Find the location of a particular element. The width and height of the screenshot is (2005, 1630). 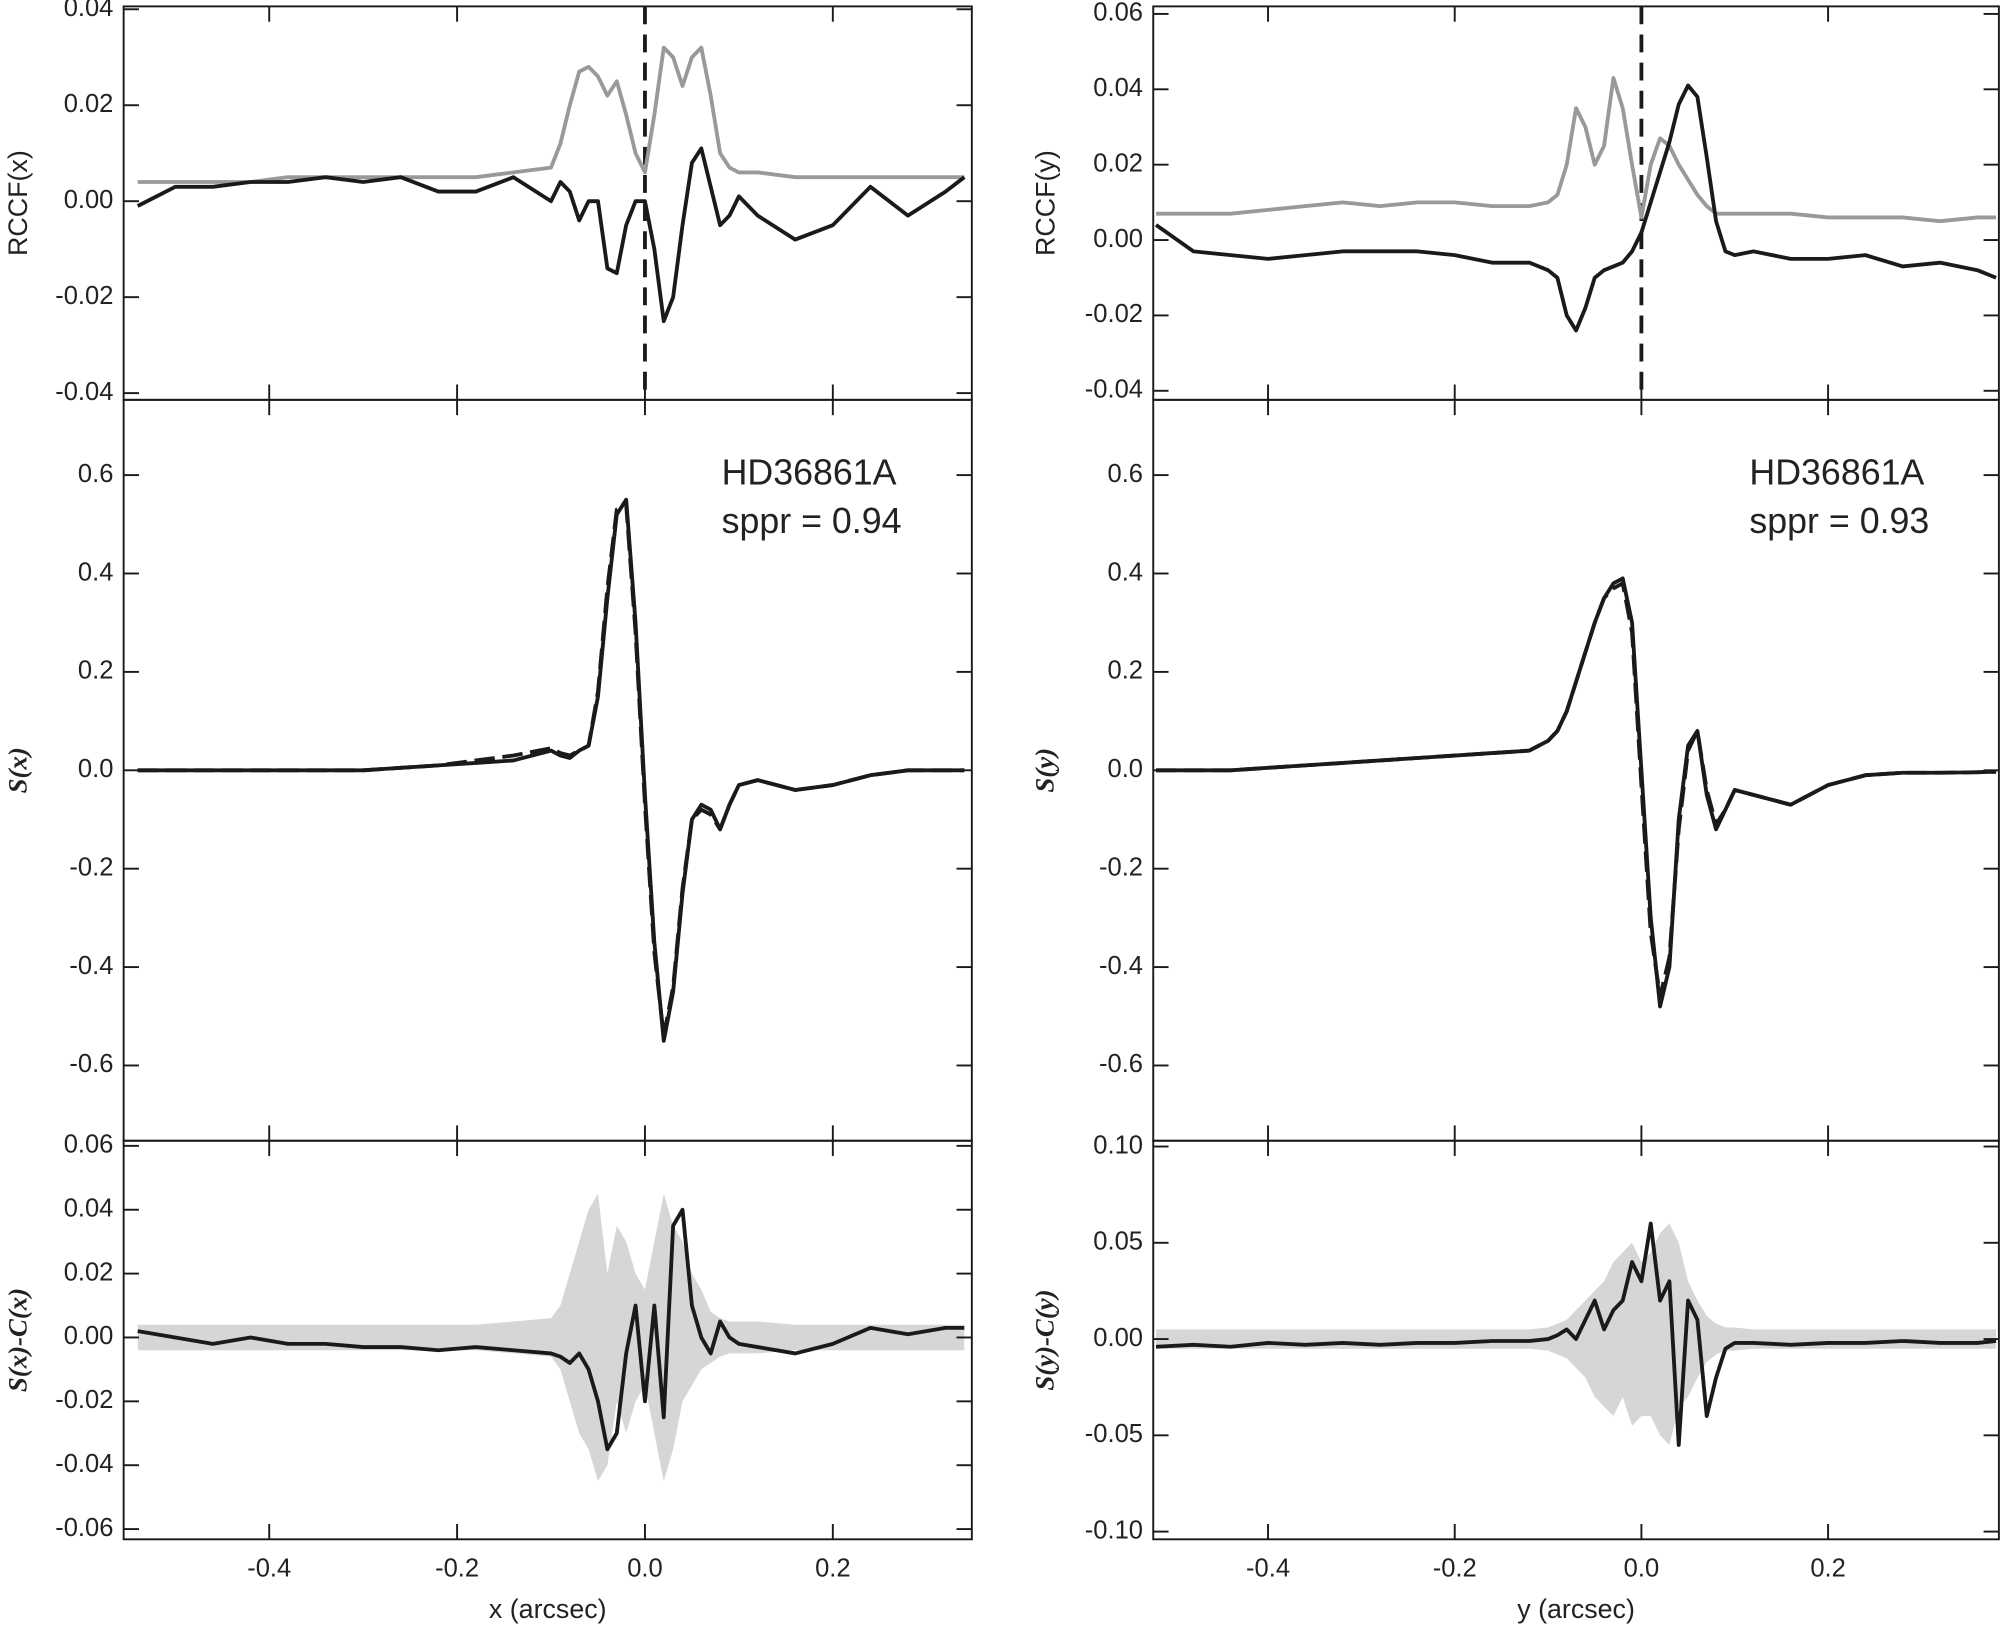

y-axis-label: S(y) is located at coordinates (1044, 770).